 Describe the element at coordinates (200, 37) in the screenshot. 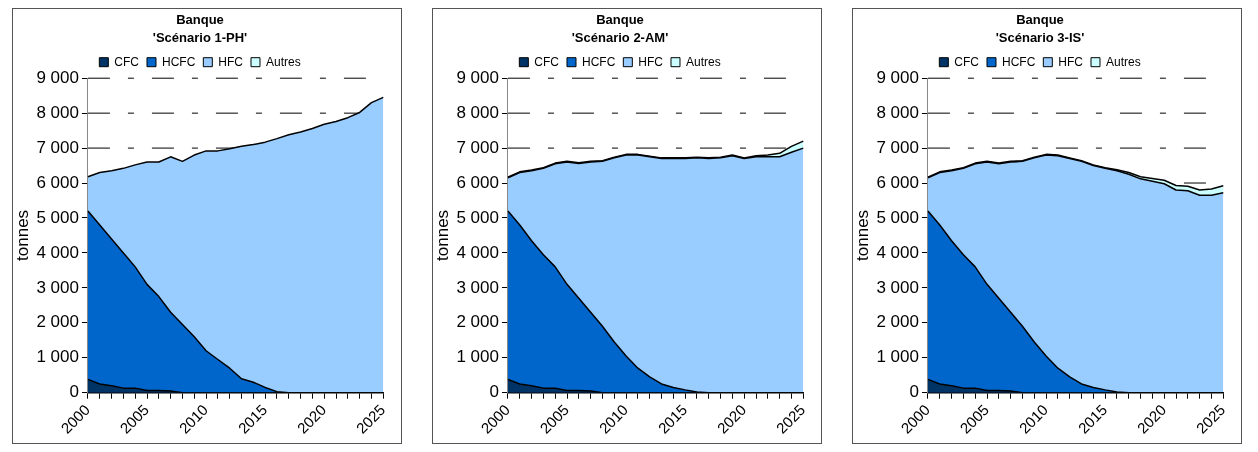

I see `chart-subtitle: 'Scénario 1-PH'` at that location.